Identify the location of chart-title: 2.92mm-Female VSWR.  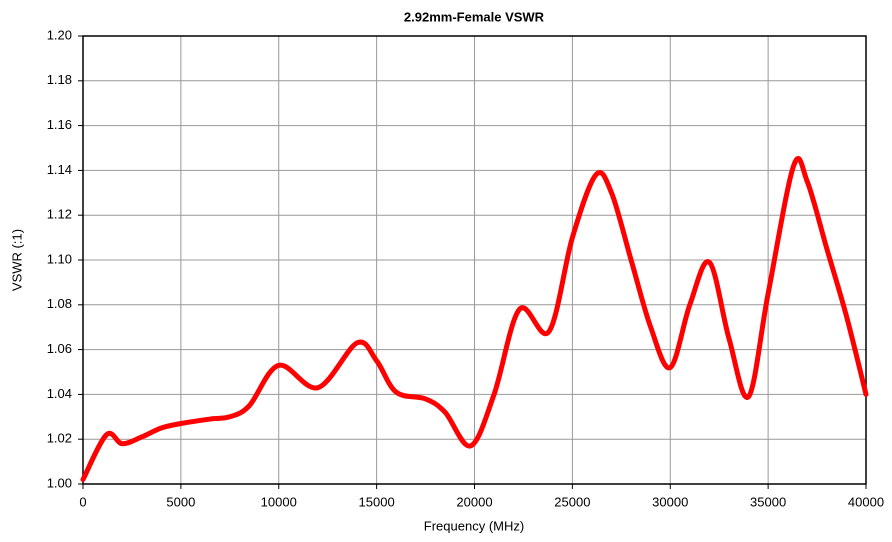
(474, 16).